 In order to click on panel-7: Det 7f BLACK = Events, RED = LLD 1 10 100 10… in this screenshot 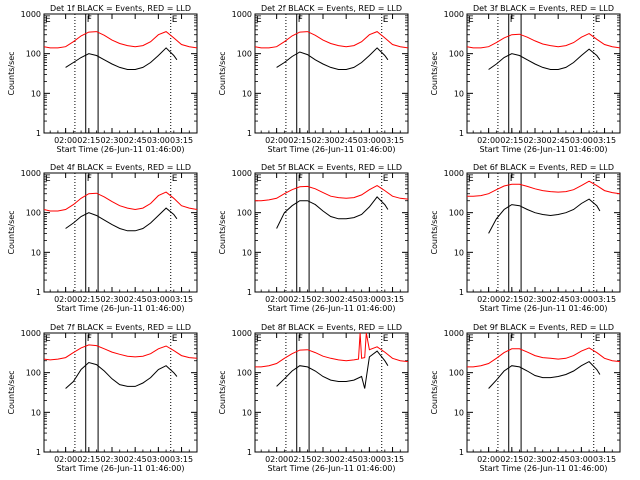, I will do `click(102, 398)`.